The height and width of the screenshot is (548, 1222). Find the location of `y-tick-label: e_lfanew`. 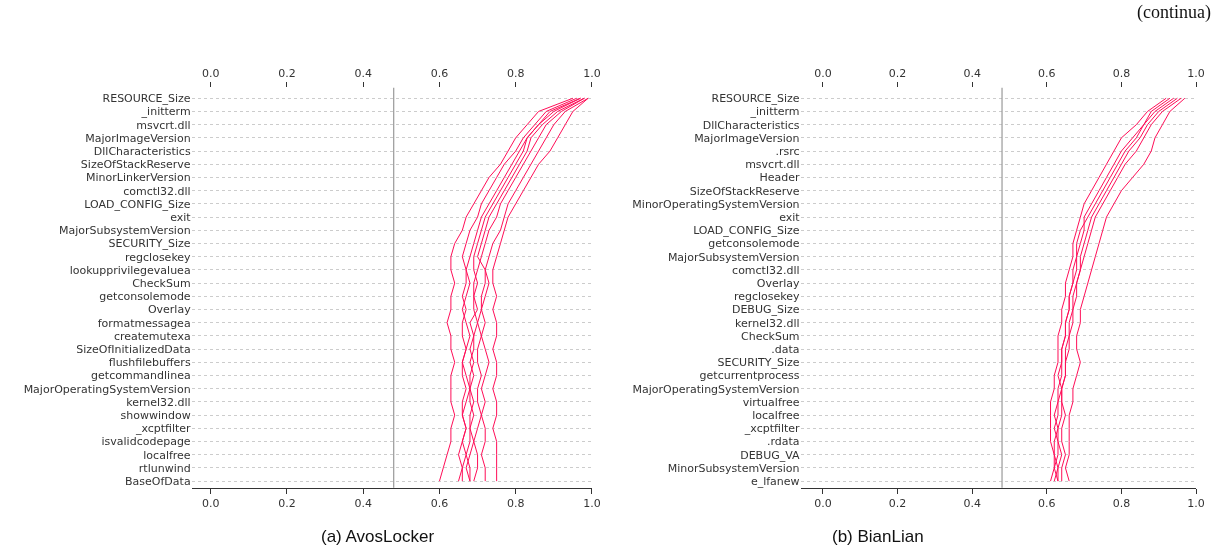

y-tick-label: e_lfanew is located at coordinates (775, 481).